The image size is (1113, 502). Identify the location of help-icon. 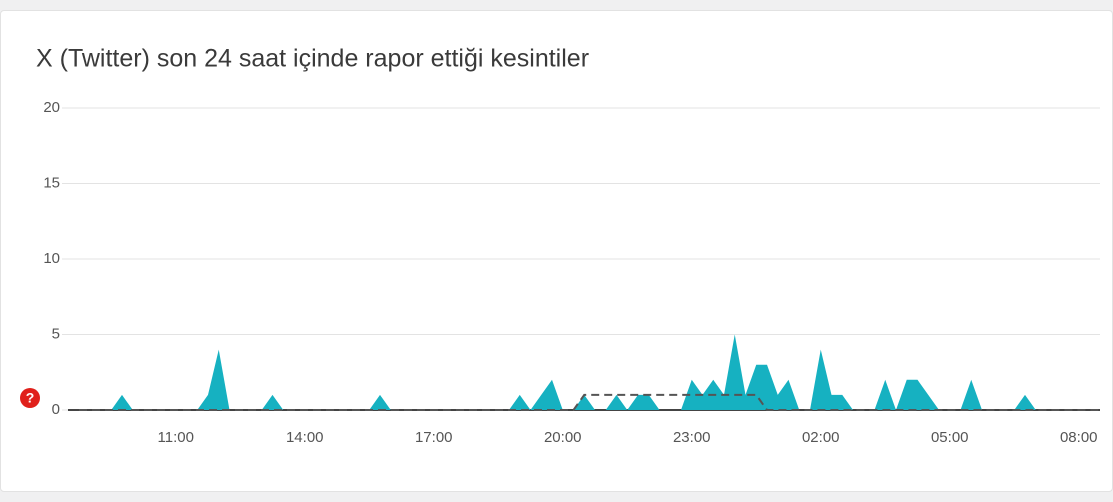
(30, 398).